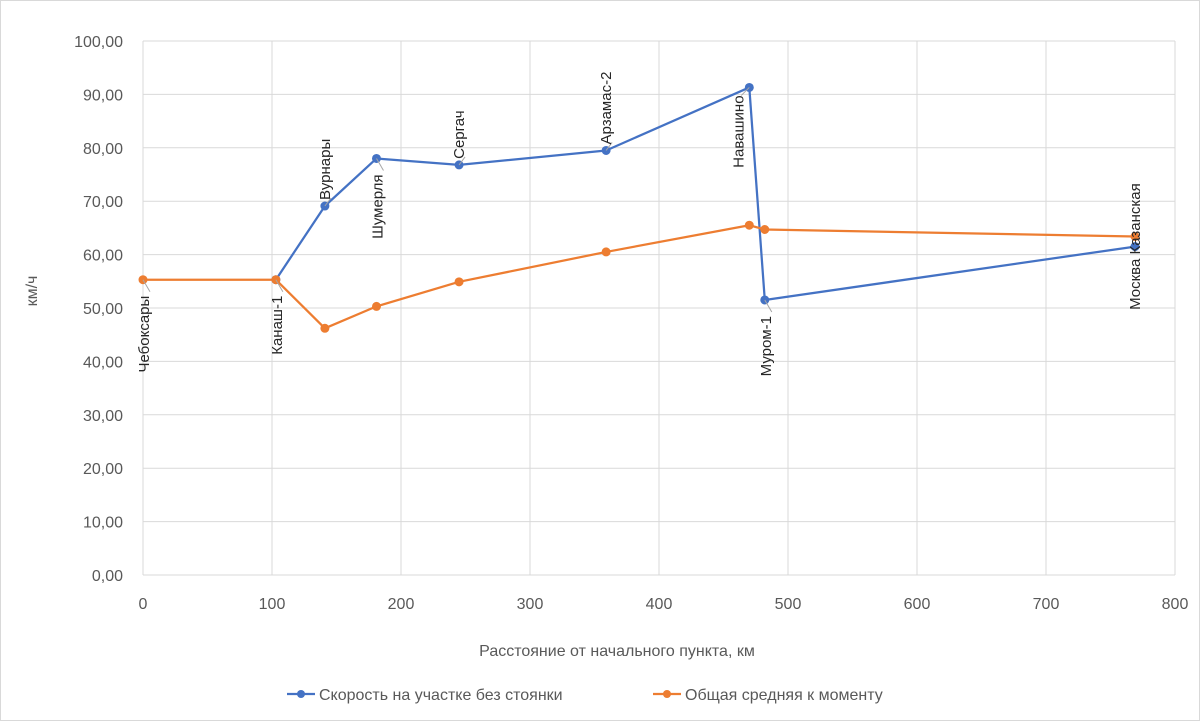 The height and width of the screenshot is (722, 1200). Describe the element at coordinates (441, 695) in the screenshot. I see `legend-label: Скорость на участке без стоянки` at that location.